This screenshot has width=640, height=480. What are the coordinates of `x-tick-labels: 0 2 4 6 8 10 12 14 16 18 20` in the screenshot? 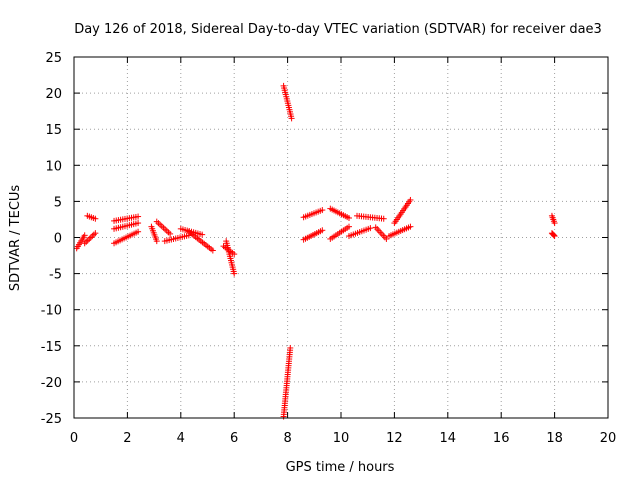 It's located at (343, 438).